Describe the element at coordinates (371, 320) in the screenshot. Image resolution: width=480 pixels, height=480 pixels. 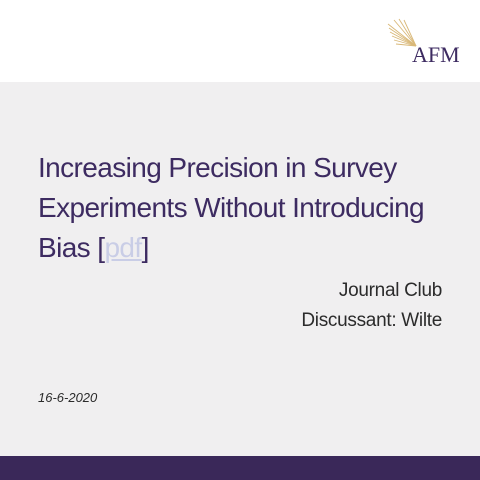
I see `subtitle-discussant: Discussant: Wilte` at that location.